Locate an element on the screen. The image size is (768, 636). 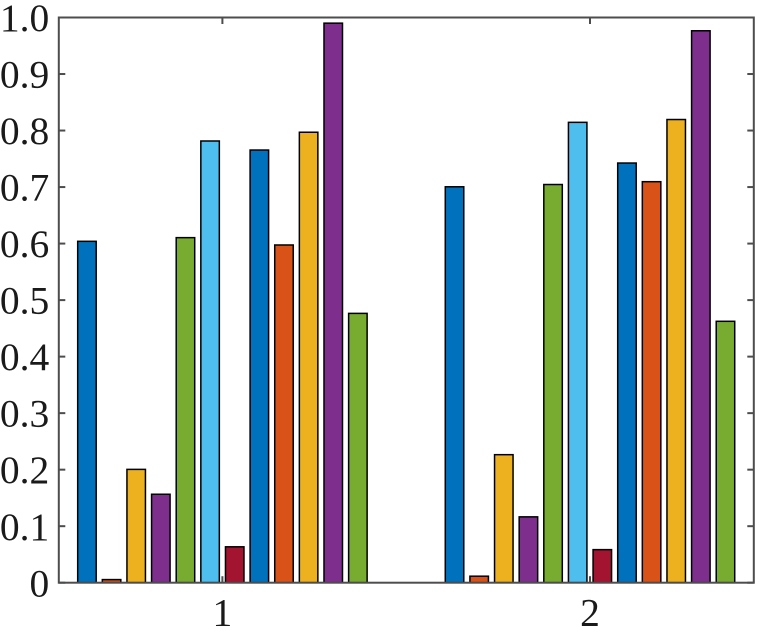
svg-text: 0.9 is located at coordinates (24, 75).